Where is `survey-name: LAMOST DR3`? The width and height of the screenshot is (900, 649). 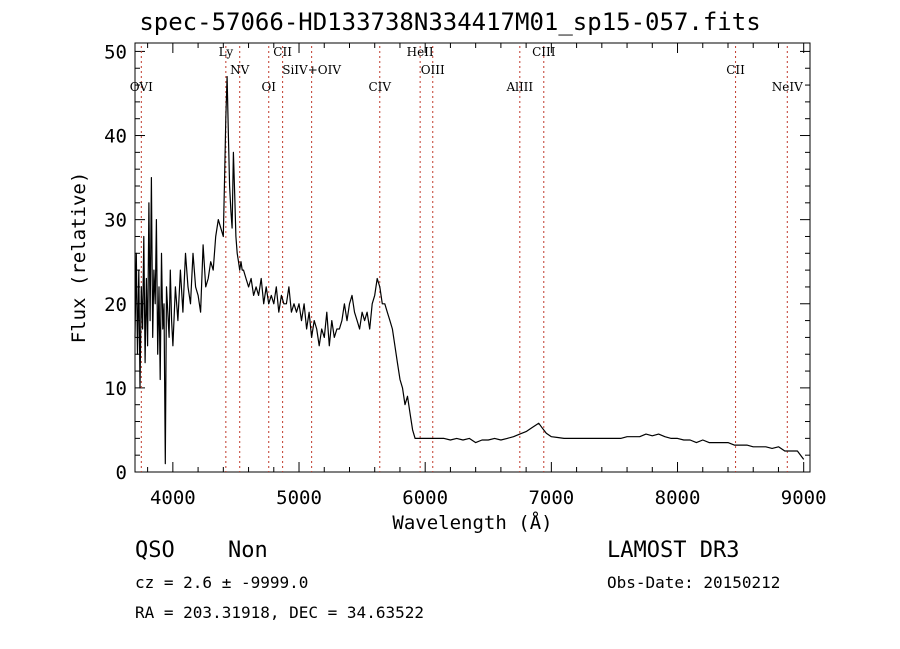
survey-name: LAMOST DR3 is located at coordinates (673, 550).